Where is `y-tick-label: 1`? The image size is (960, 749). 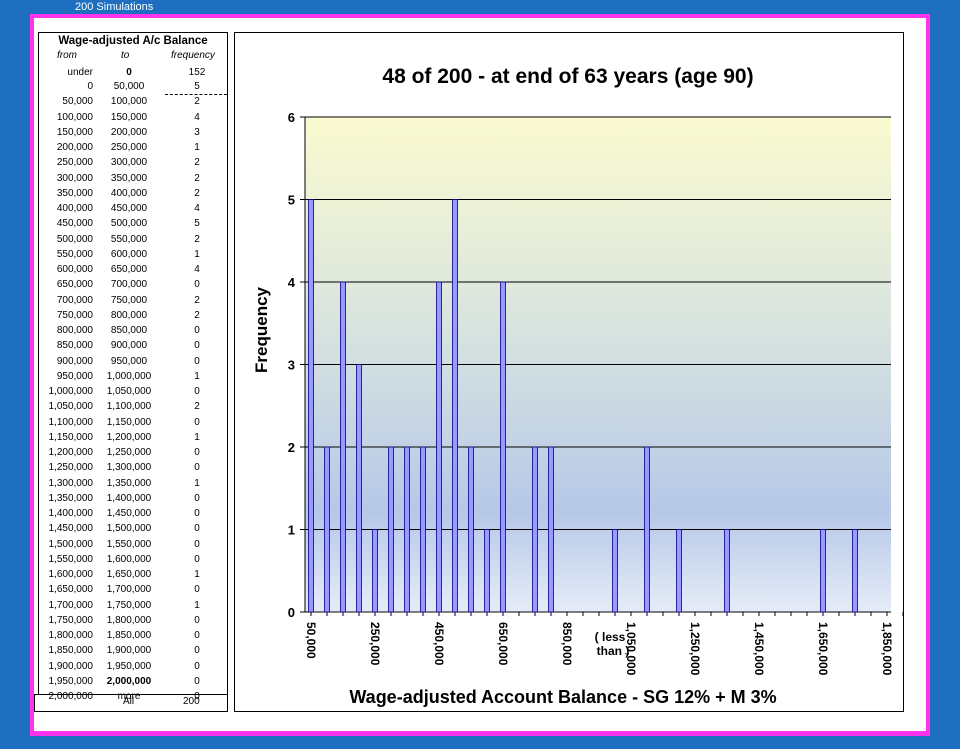 y-tick-label: 1 is located at coordinates (291, 530).